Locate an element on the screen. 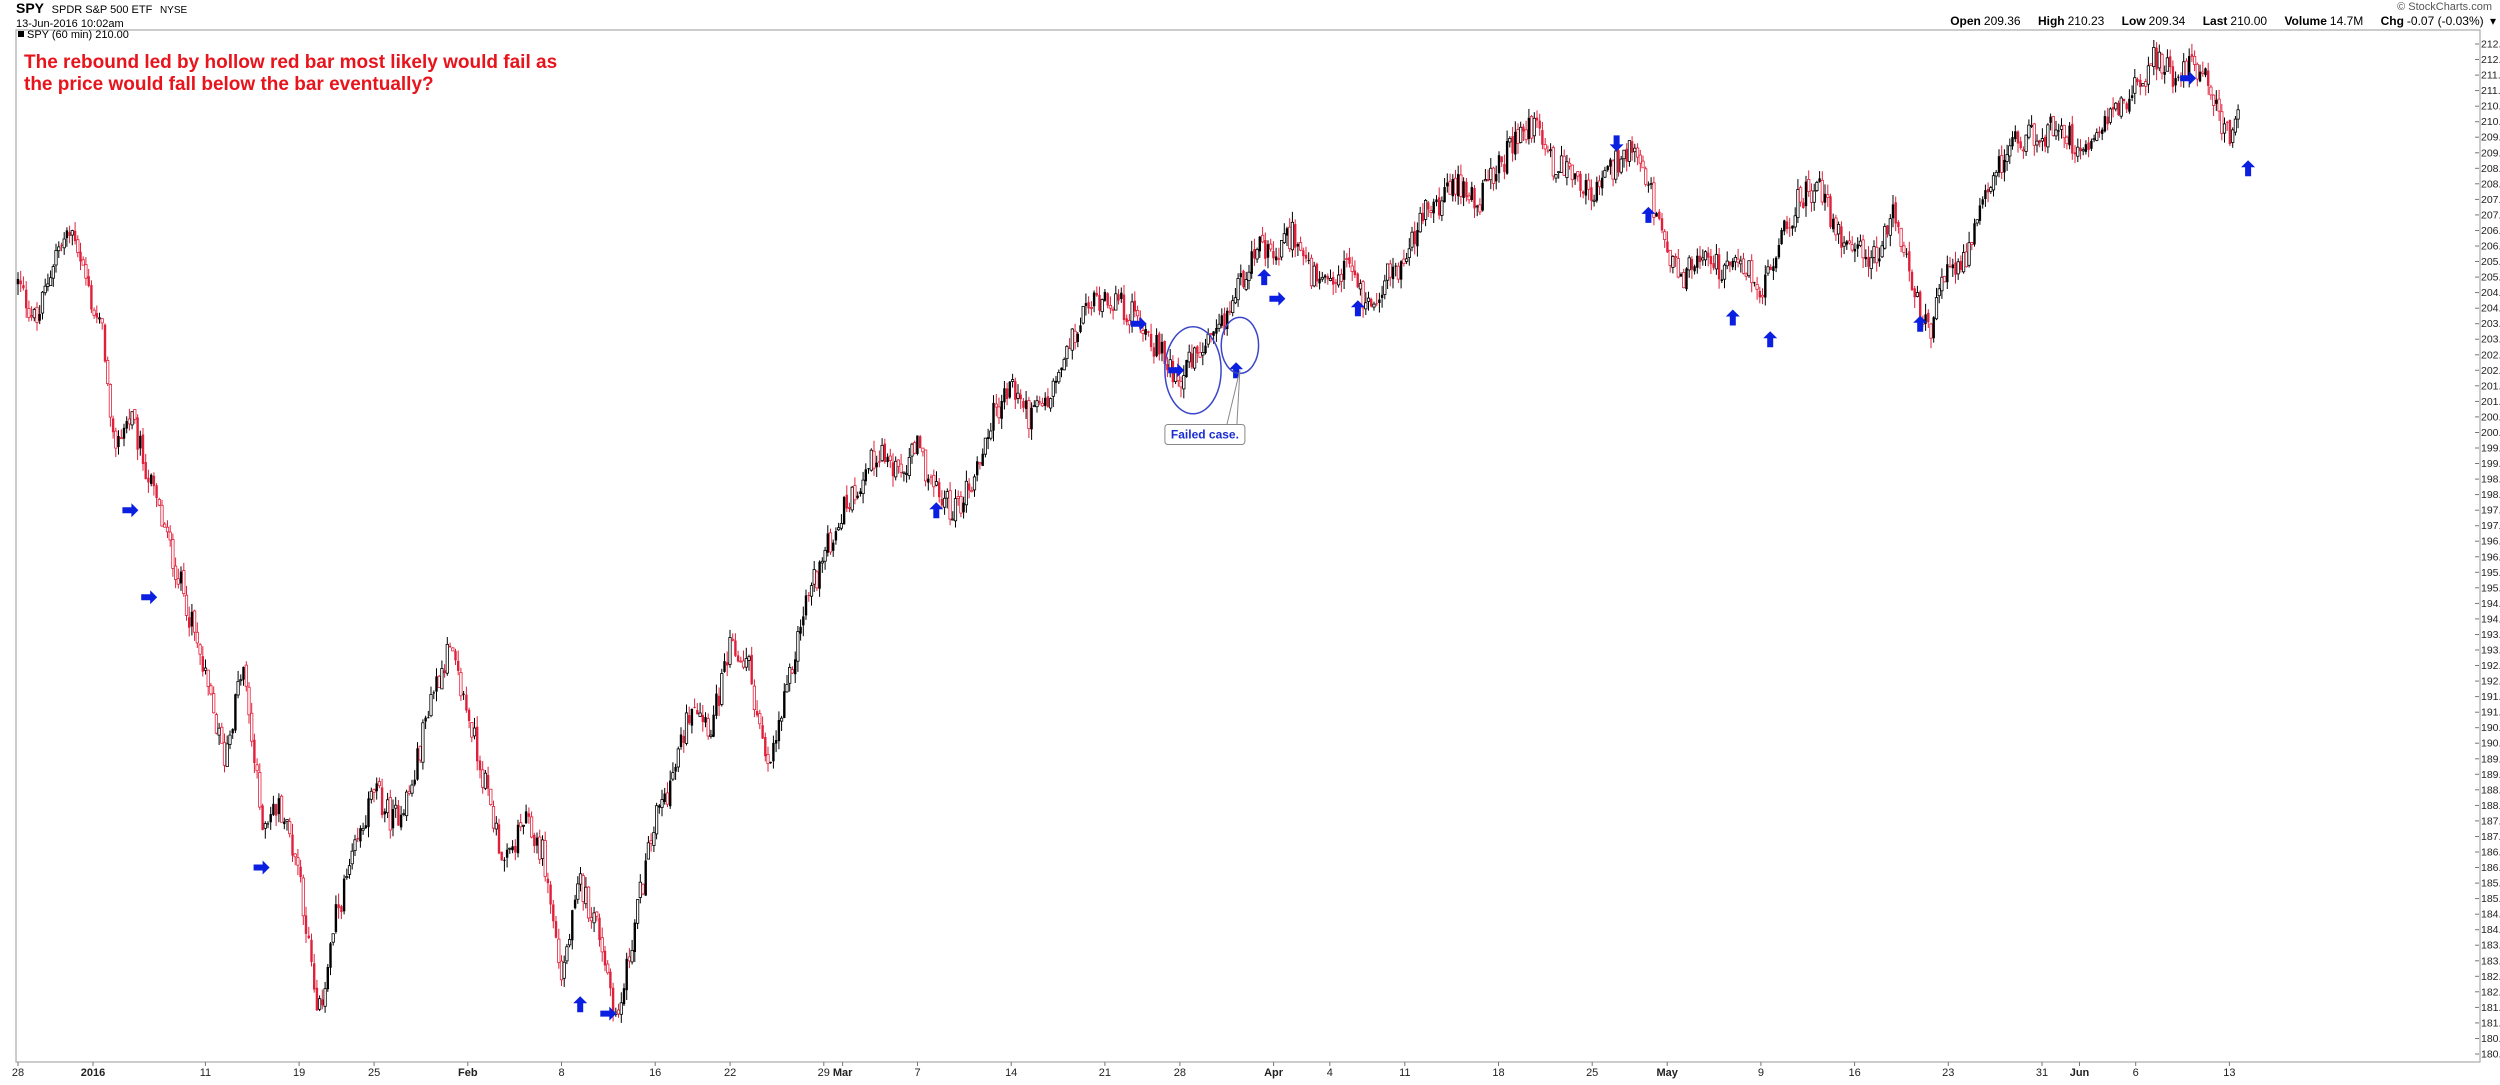  y-tick-label: 200.0 is located at coordinates (2490, 433).